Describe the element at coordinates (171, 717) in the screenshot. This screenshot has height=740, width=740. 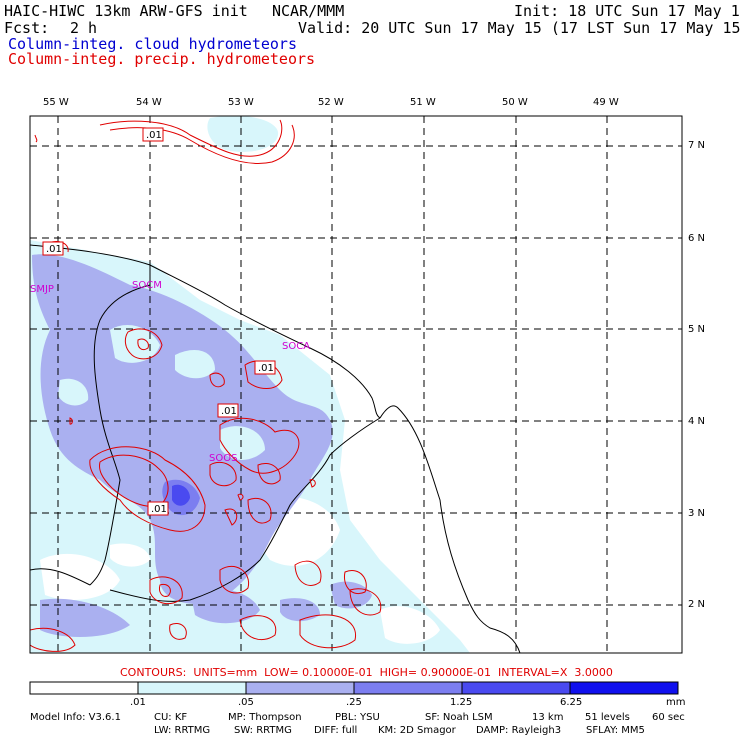
I see `footer-cu: CU: KF` at that location.